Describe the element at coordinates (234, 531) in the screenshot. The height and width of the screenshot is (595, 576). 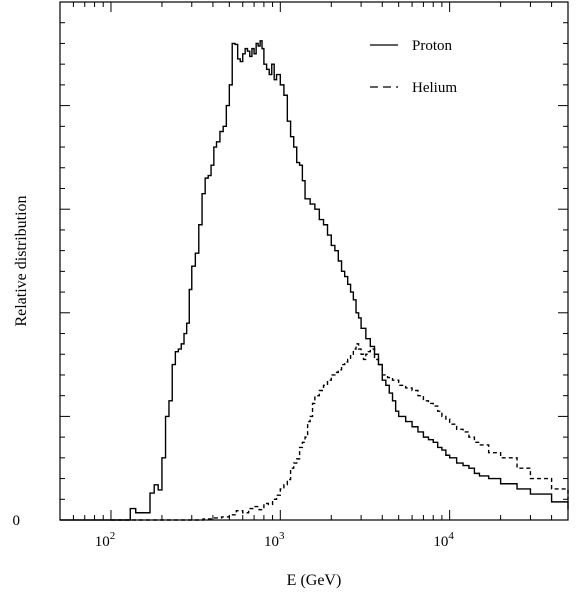
I see `tick-labels: 10² 10³ 10⁴ 0` at that location.